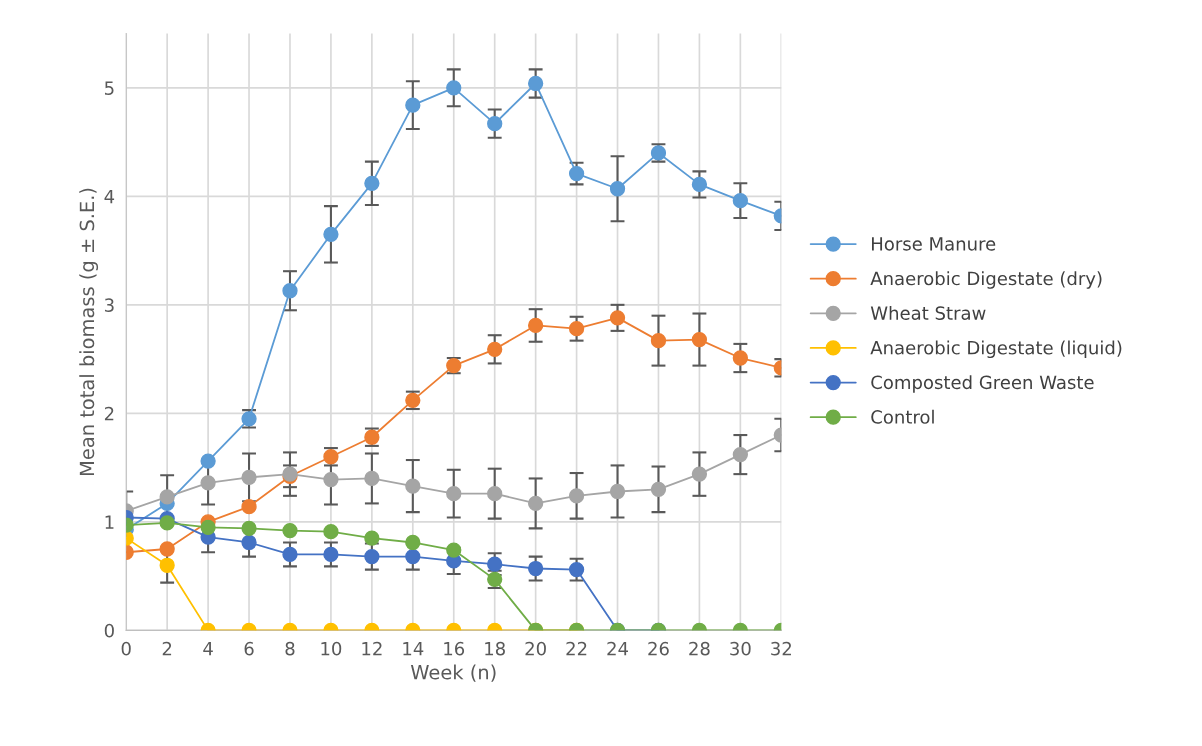  I want to click on y-tick-label: 5, so click(109, 88).